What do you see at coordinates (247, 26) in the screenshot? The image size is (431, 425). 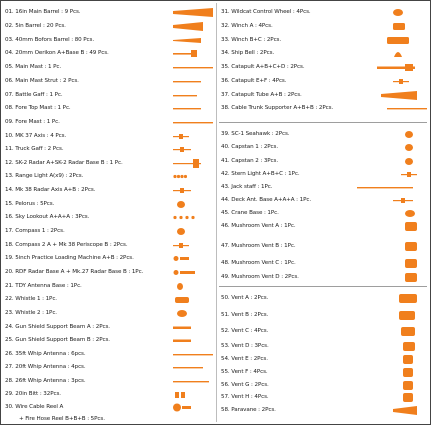 I see `part-label: 32. Winch A : 4Pcs.` at bounding box center [247, 26].